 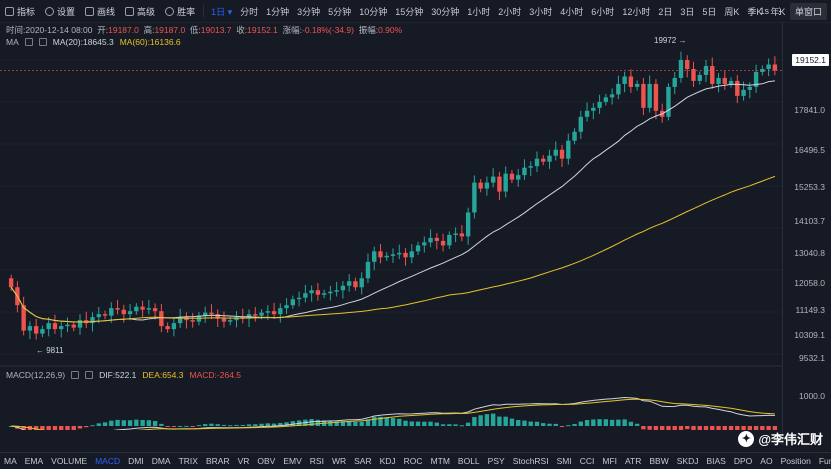 I want to click on interval-11: 6小时, so click(x=603, y=11).